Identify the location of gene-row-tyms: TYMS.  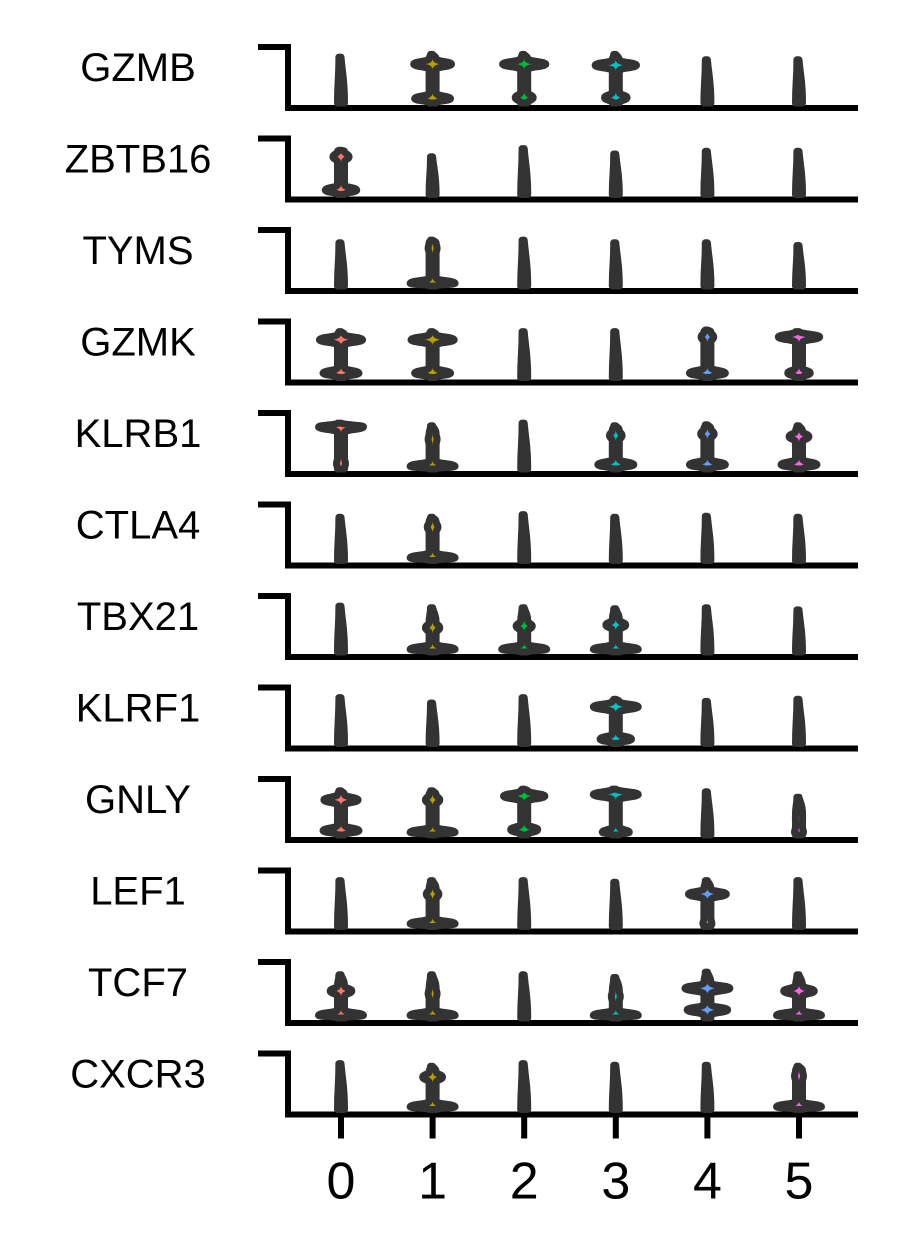
(470, 260).